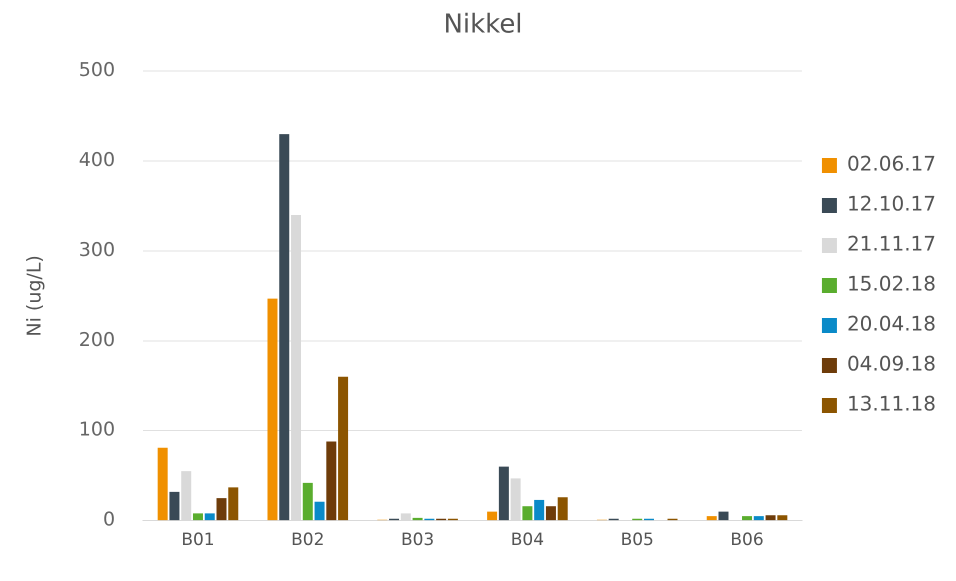  Describe the element at coordinates (34, 296) in the screenshot. I see `y-axis-title: Ni (ug/L)` at that location.